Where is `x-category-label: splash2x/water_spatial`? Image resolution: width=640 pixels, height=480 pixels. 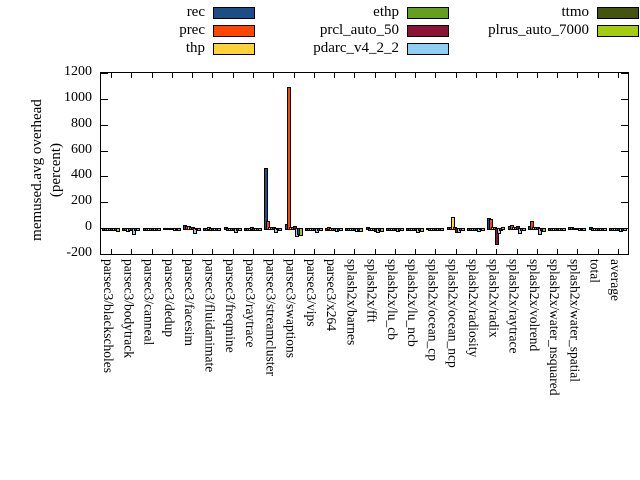 x-category-label: splash2x/water_spatial is located at coordinates (575, 320).